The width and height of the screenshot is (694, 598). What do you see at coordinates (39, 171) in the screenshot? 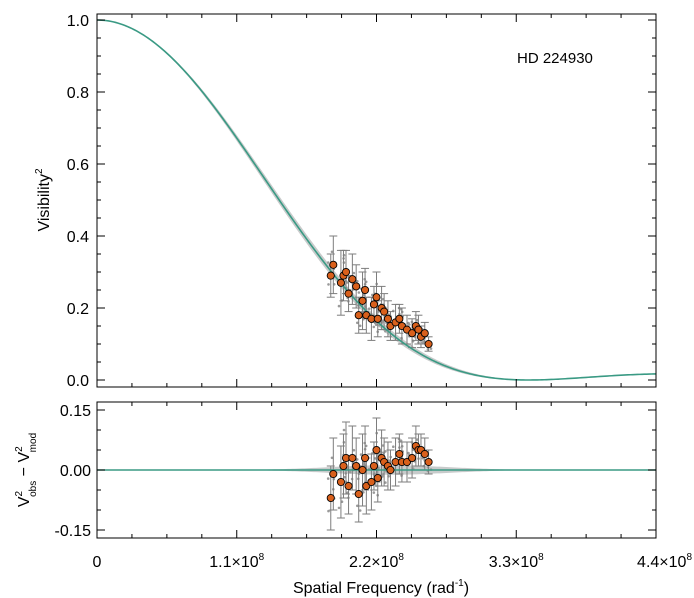
I see `top-ylabel-sup: 2` at bounding box center [39, 171].